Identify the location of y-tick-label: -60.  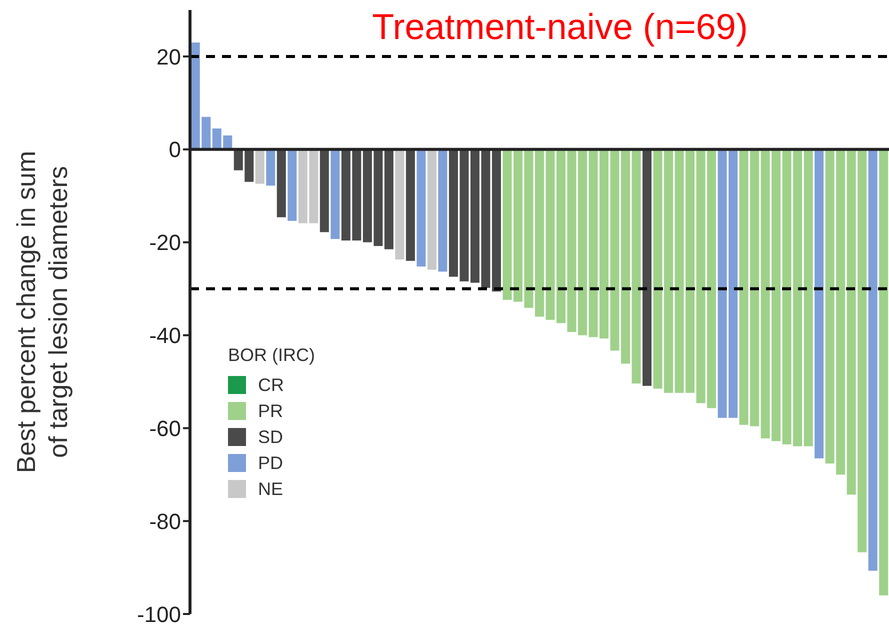
(165, 428).